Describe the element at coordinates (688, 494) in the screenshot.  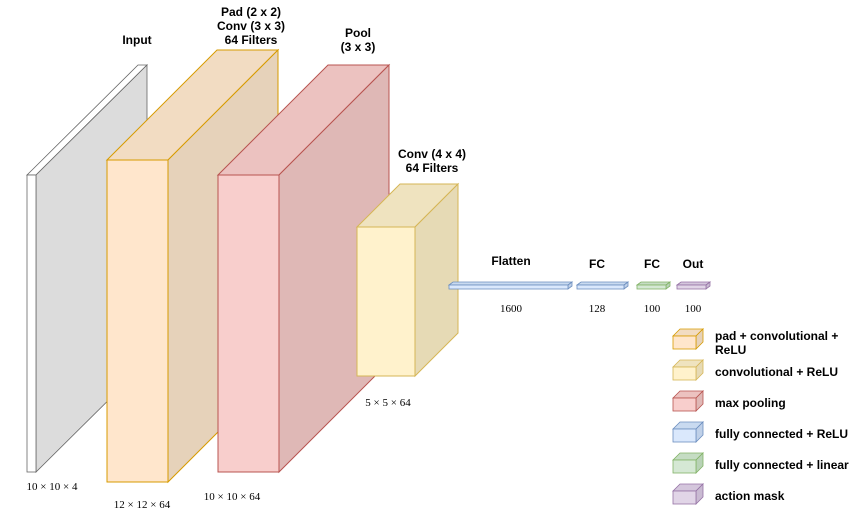
I see `legend-swatch-action-mask` at that location.